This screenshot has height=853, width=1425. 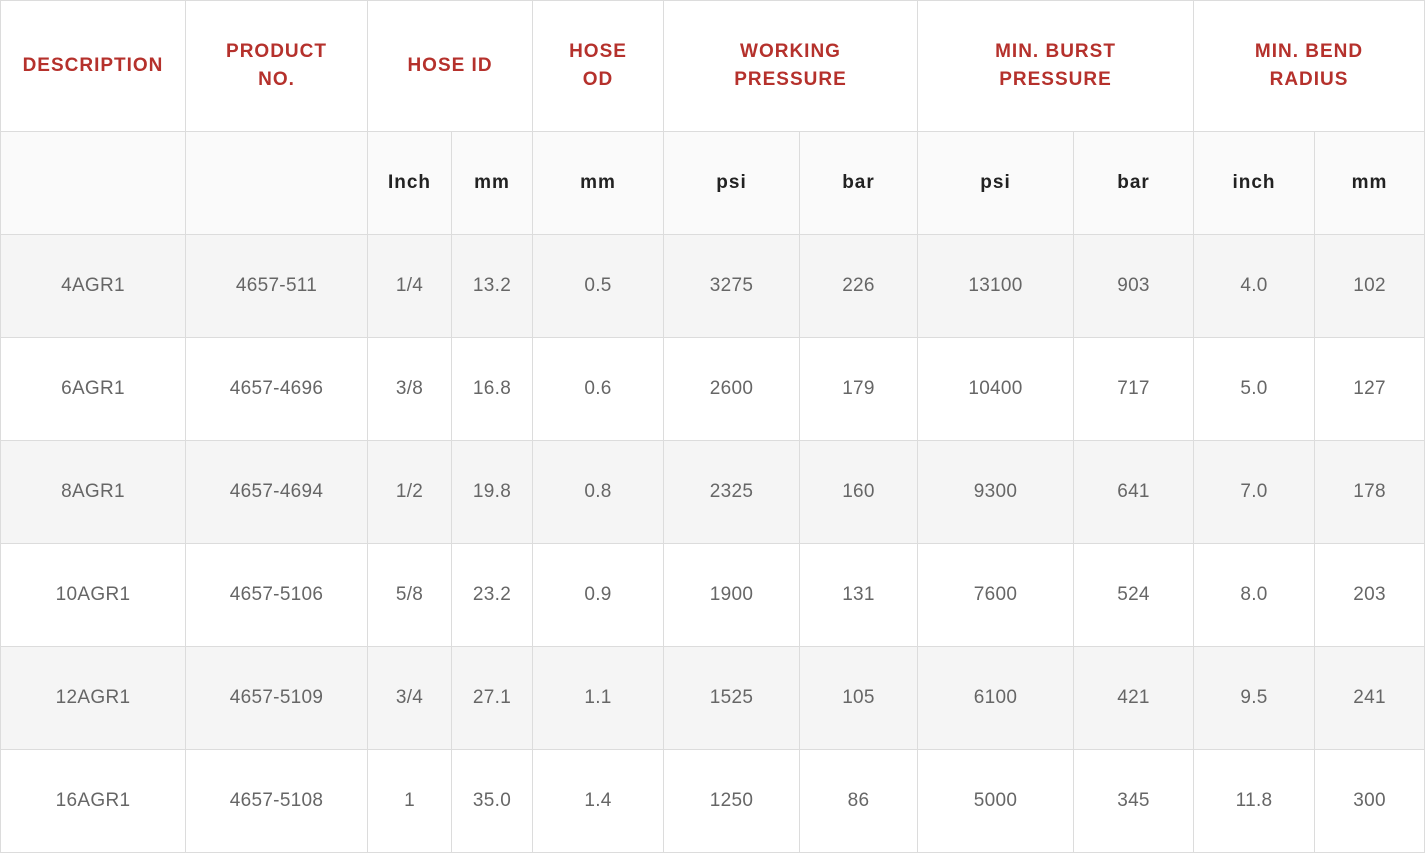 I want to click on cell-working-psi: 1250, so click(x=731, y=801).